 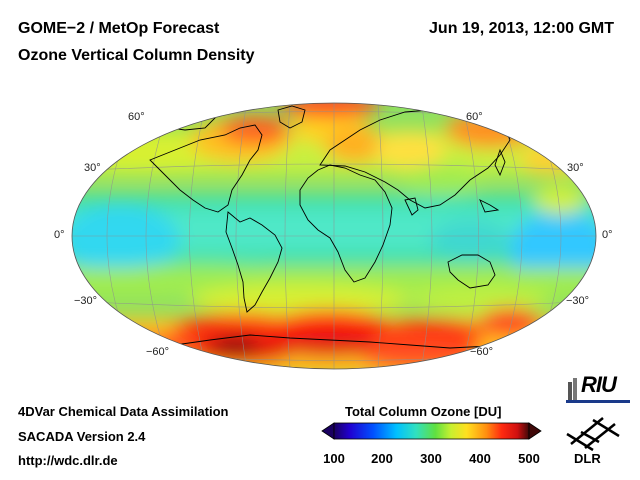 What do you see at coordinates (474, 117) in the screenshot?
I see `lat-label-right-60: 60°` at bounding box center [474, 117].